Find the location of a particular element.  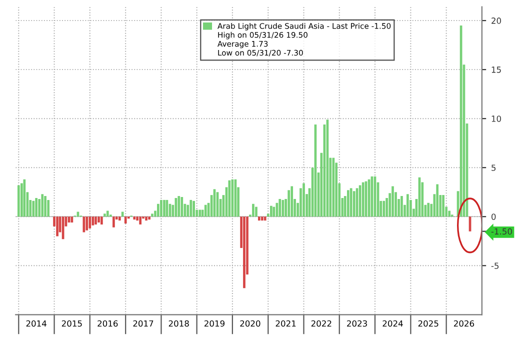

x-tick-label: 2017 is located at coordinates (143, 323).